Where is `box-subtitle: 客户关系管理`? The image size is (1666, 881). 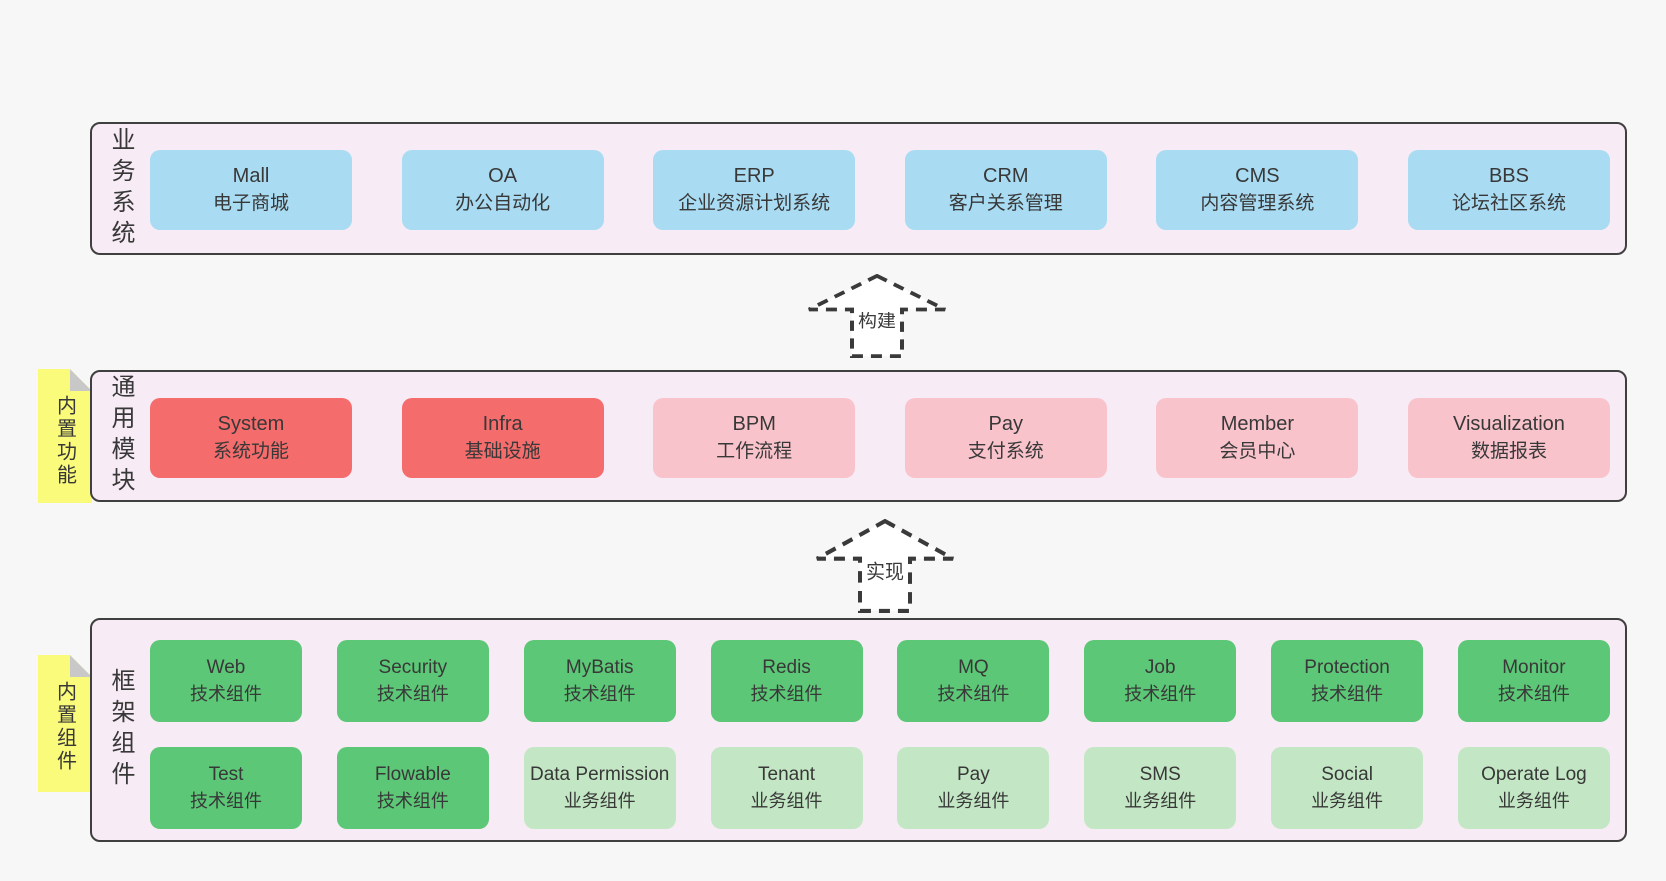 box-subtitle: 客户关系管理 is located at coordinates (1005, 203).